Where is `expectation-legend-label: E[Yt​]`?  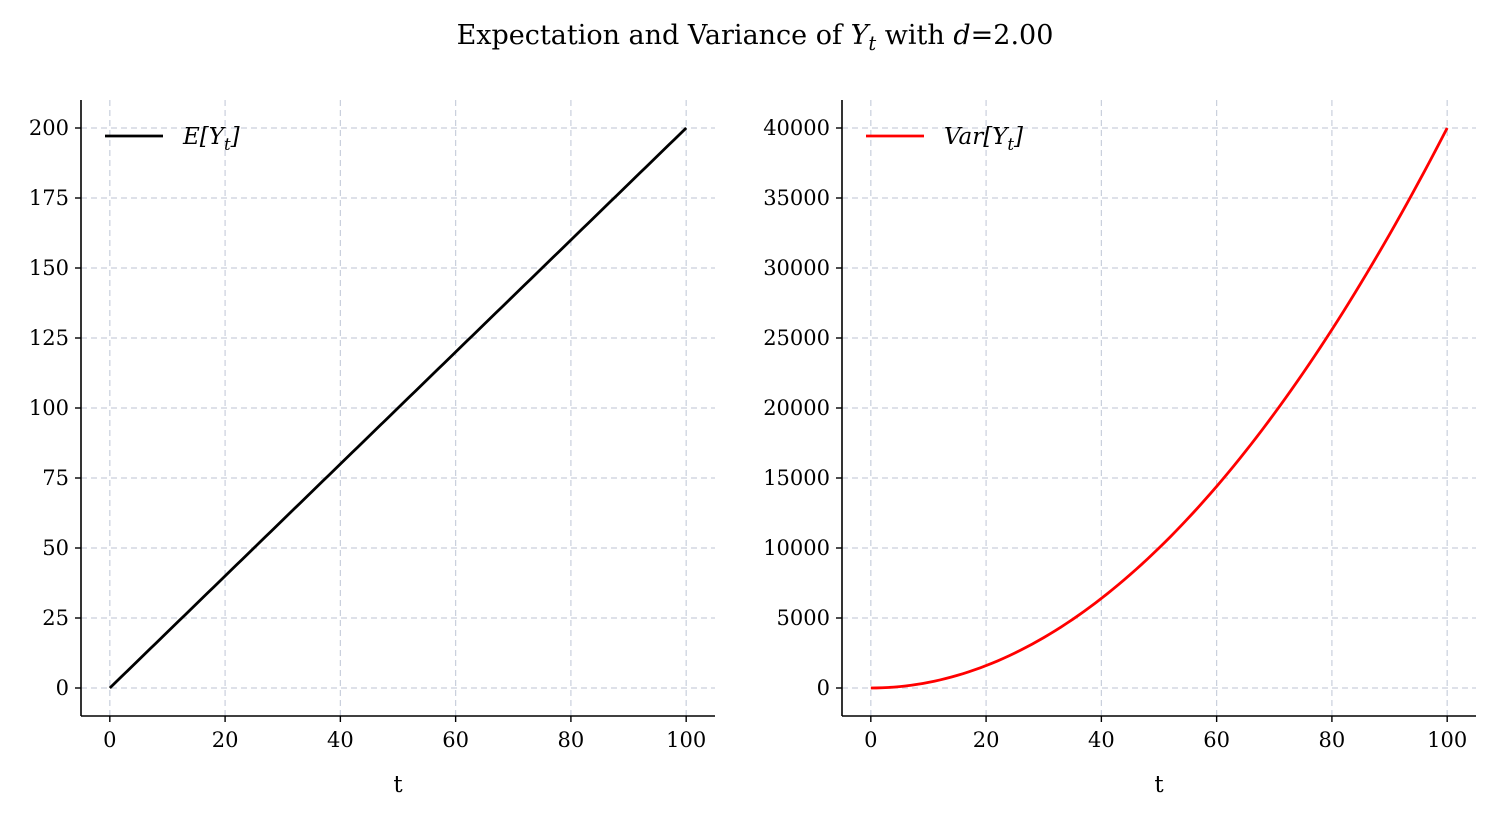 expectation-legend-label: E[Yt​] is located at coordinates (211, 139).